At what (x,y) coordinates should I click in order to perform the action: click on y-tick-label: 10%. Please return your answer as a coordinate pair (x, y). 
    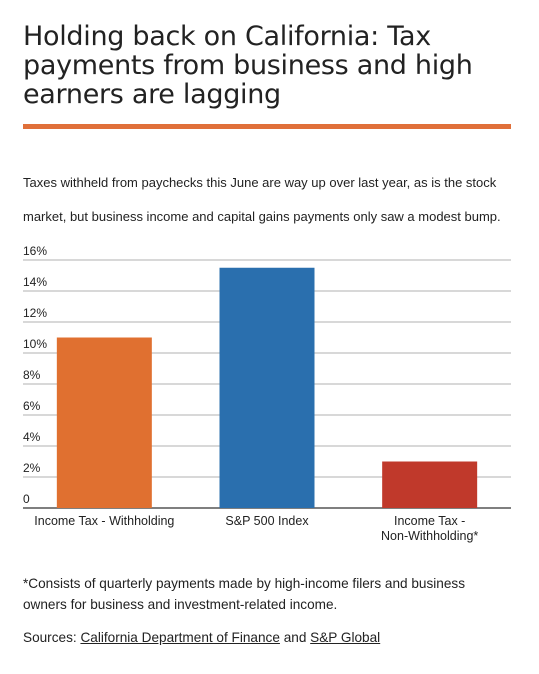
    Looking at the image, I should click on (35, 344).